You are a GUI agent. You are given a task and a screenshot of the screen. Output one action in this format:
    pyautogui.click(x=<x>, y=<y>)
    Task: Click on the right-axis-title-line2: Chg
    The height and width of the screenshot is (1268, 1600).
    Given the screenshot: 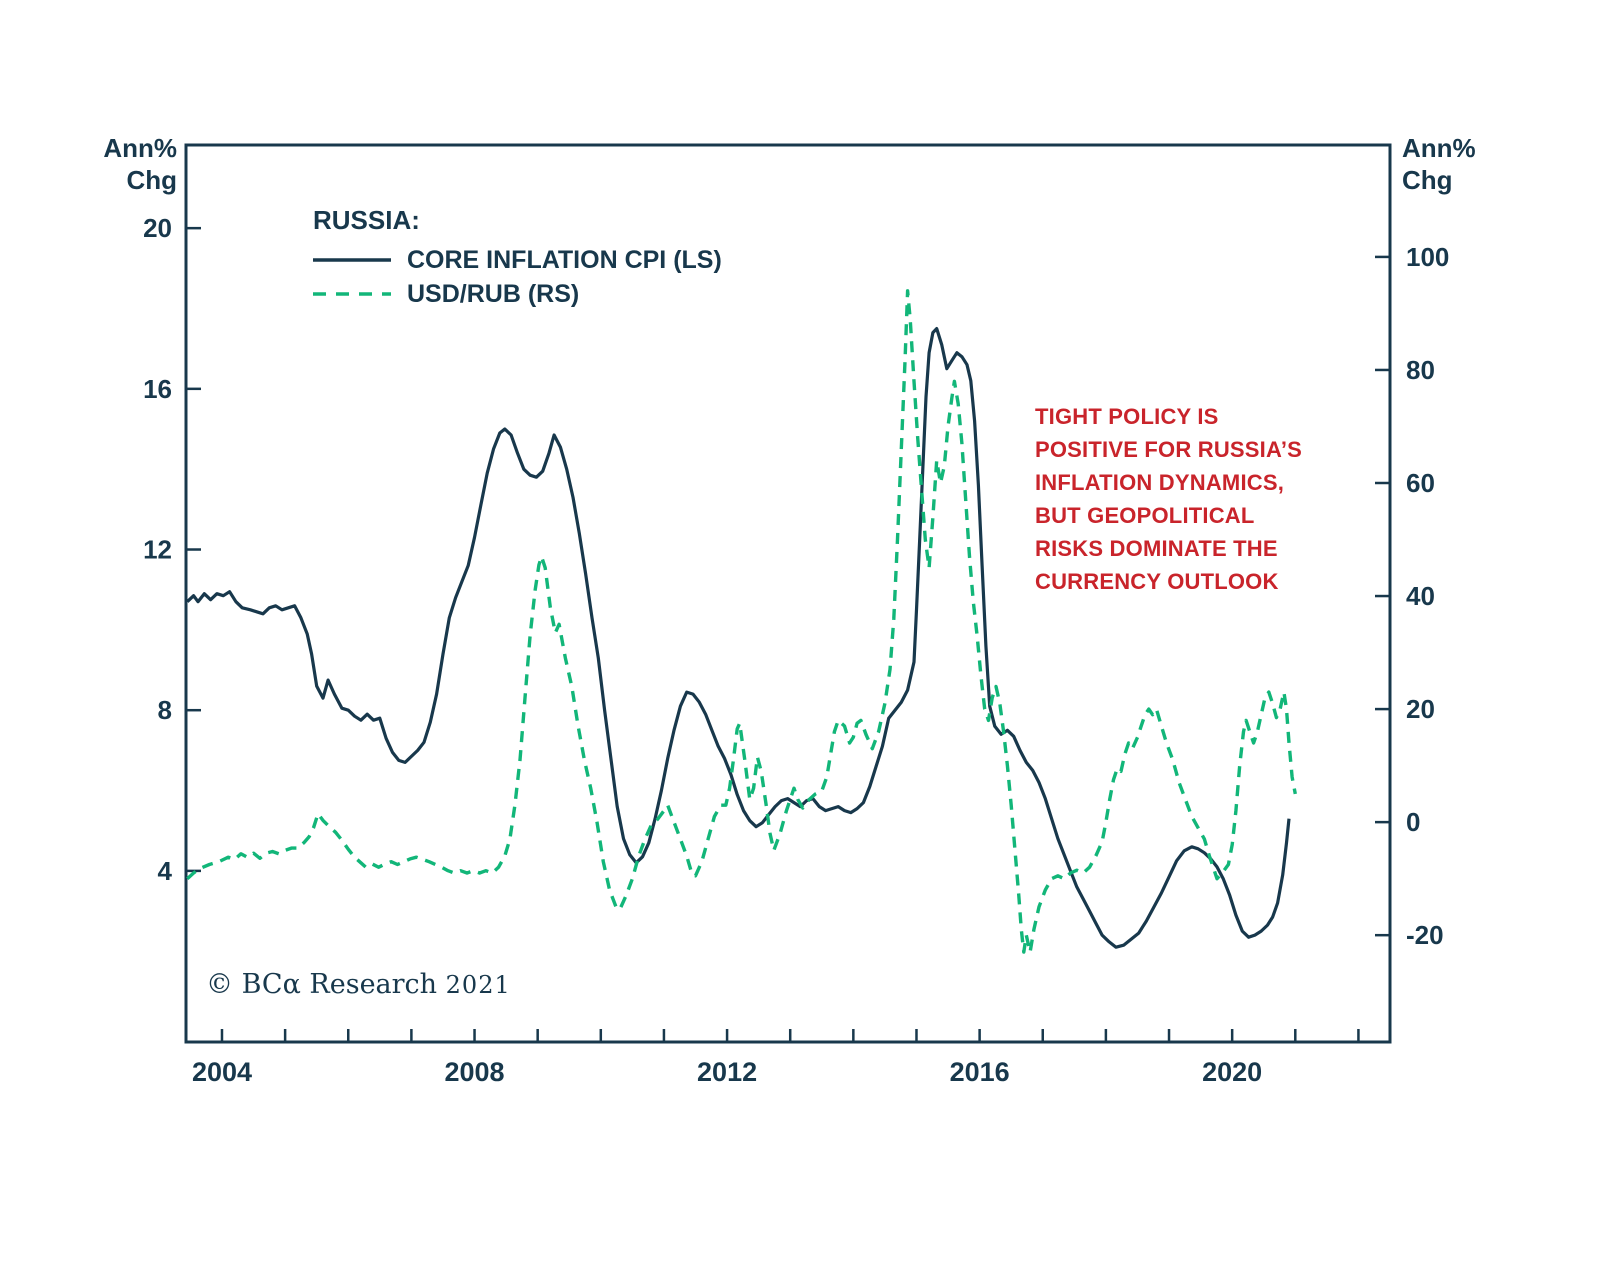 What is the action you would take?
    pyautogui.click(x=1427, y=180)
    